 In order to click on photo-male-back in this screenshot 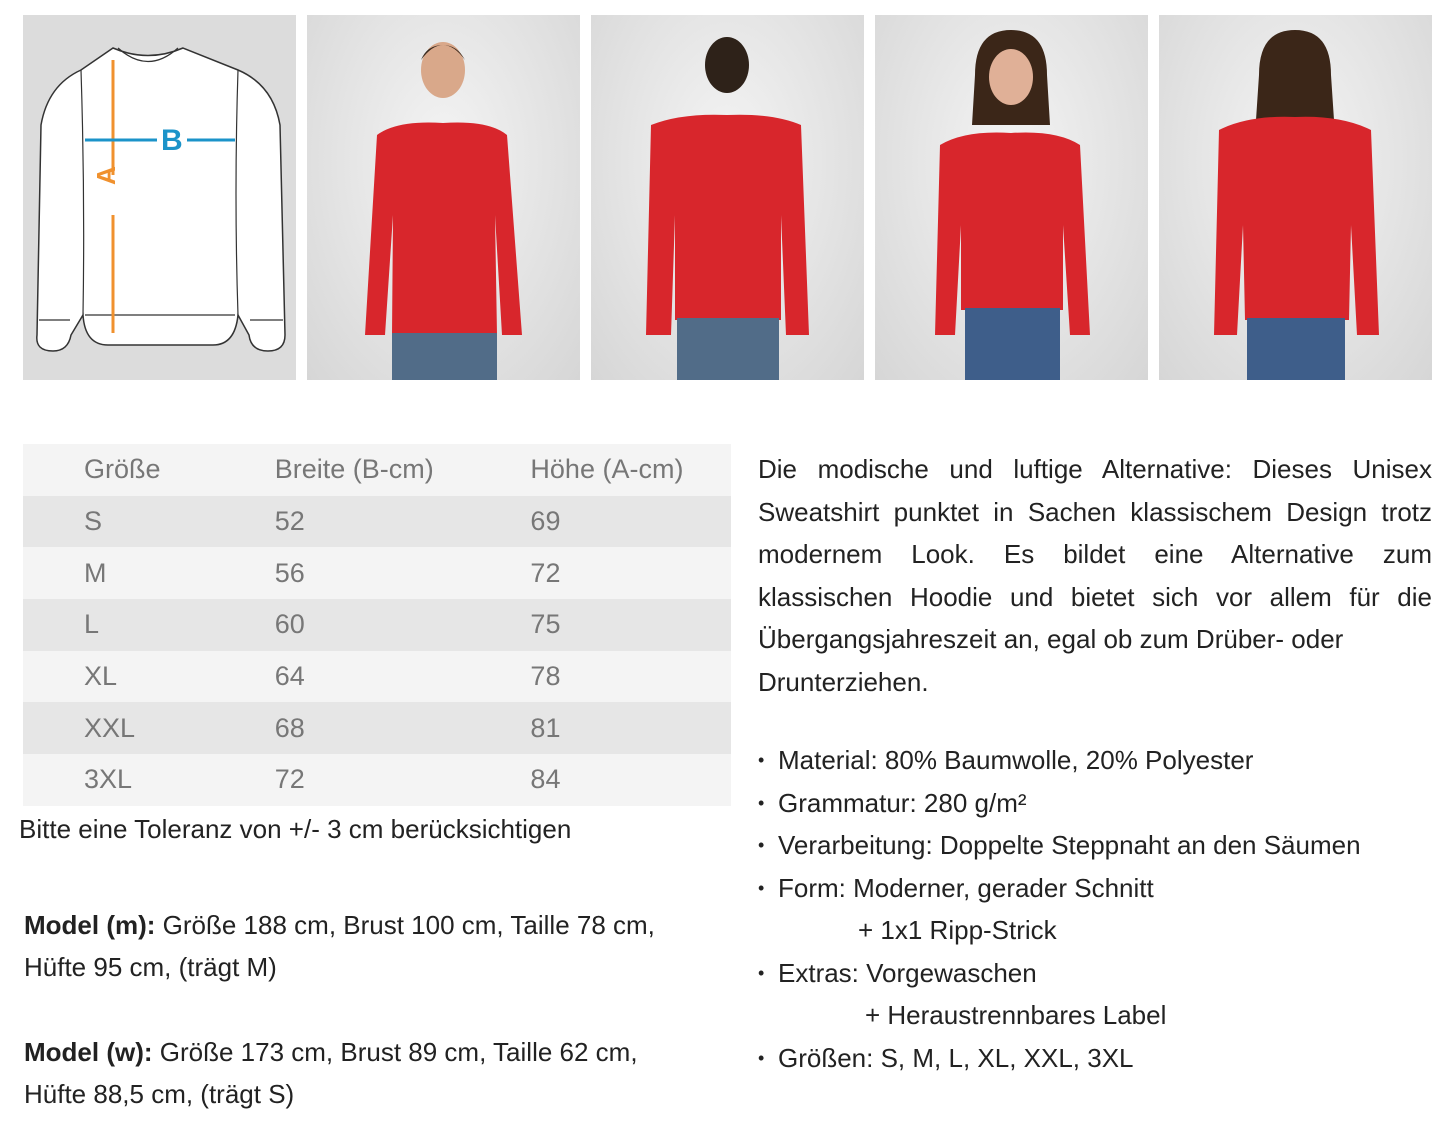, I will do `click(727, 197)`.